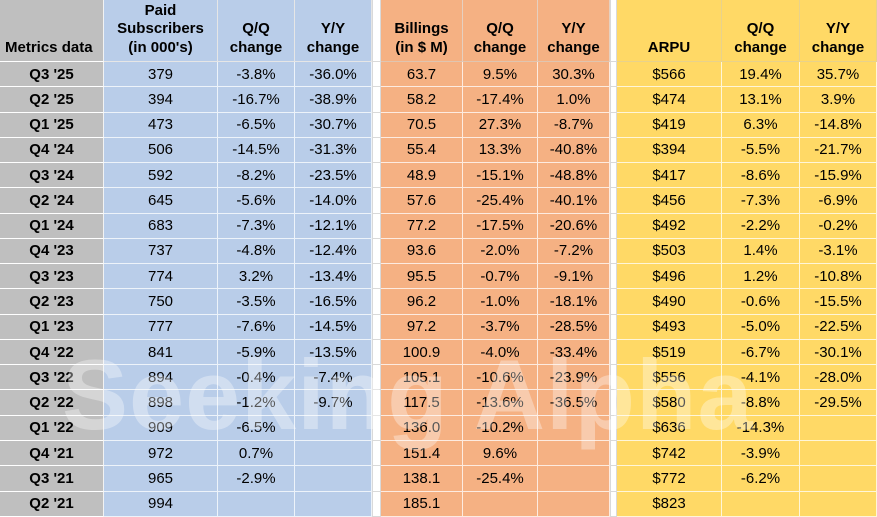 The width and height of the screenshot is (877, 517). I want to click on cell-arpu_yy: -14.8%, so click(838, 125).